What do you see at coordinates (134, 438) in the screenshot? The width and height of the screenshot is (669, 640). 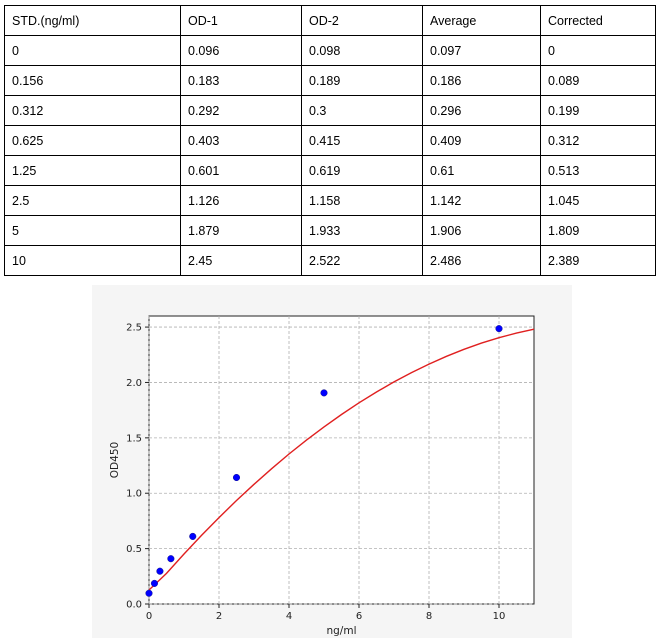 I see `y-tick-label: 1.5` at bounding box center [134, 438].